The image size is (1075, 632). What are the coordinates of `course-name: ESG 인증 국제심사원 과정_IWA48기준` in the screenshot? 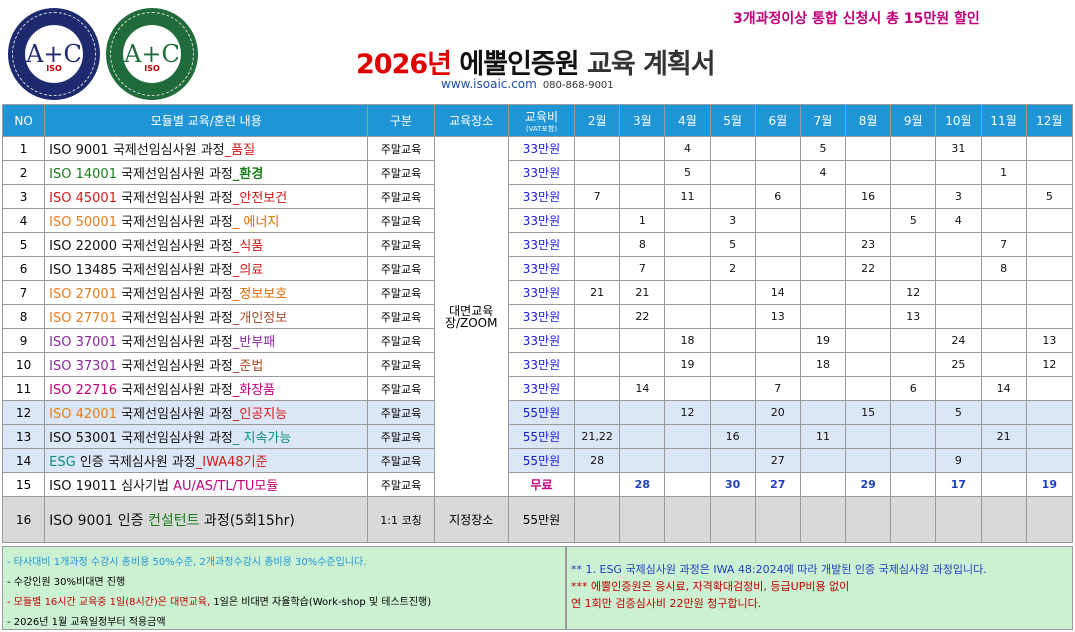 It's located at (206, 460).